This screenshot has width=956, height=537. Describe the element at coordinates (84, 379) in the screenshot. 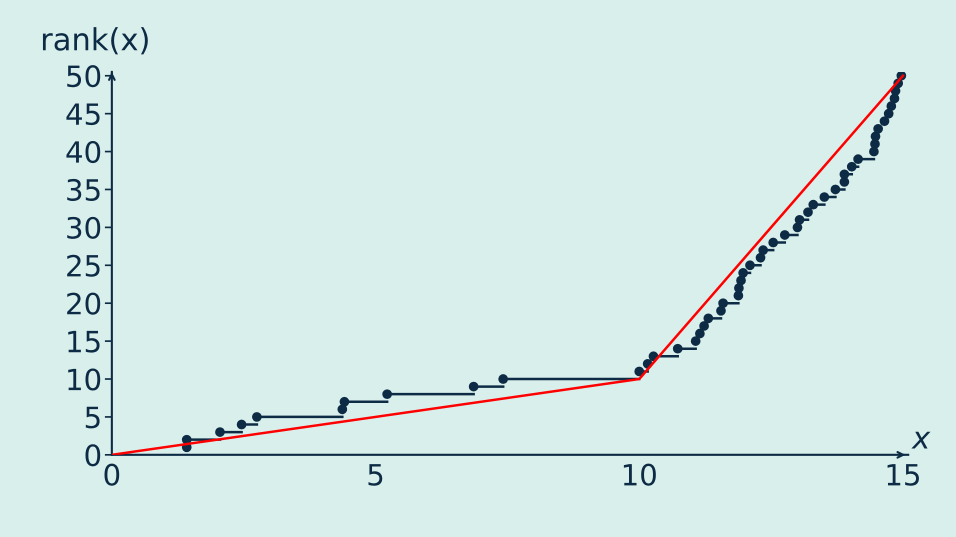

I see `y-tick-label: 10` at that location.